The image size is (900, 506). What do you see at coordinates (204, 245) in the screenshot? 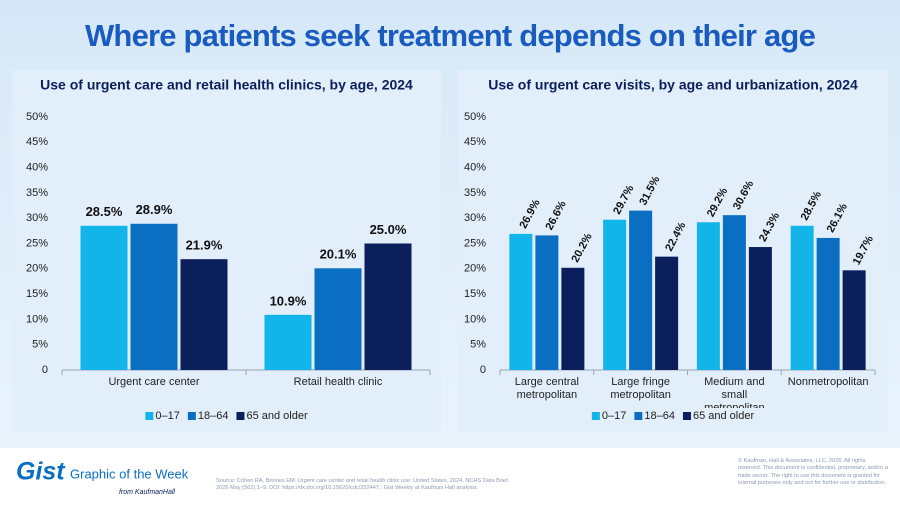
I see `data-label: 21.9%` at bounding box center [204, 245].